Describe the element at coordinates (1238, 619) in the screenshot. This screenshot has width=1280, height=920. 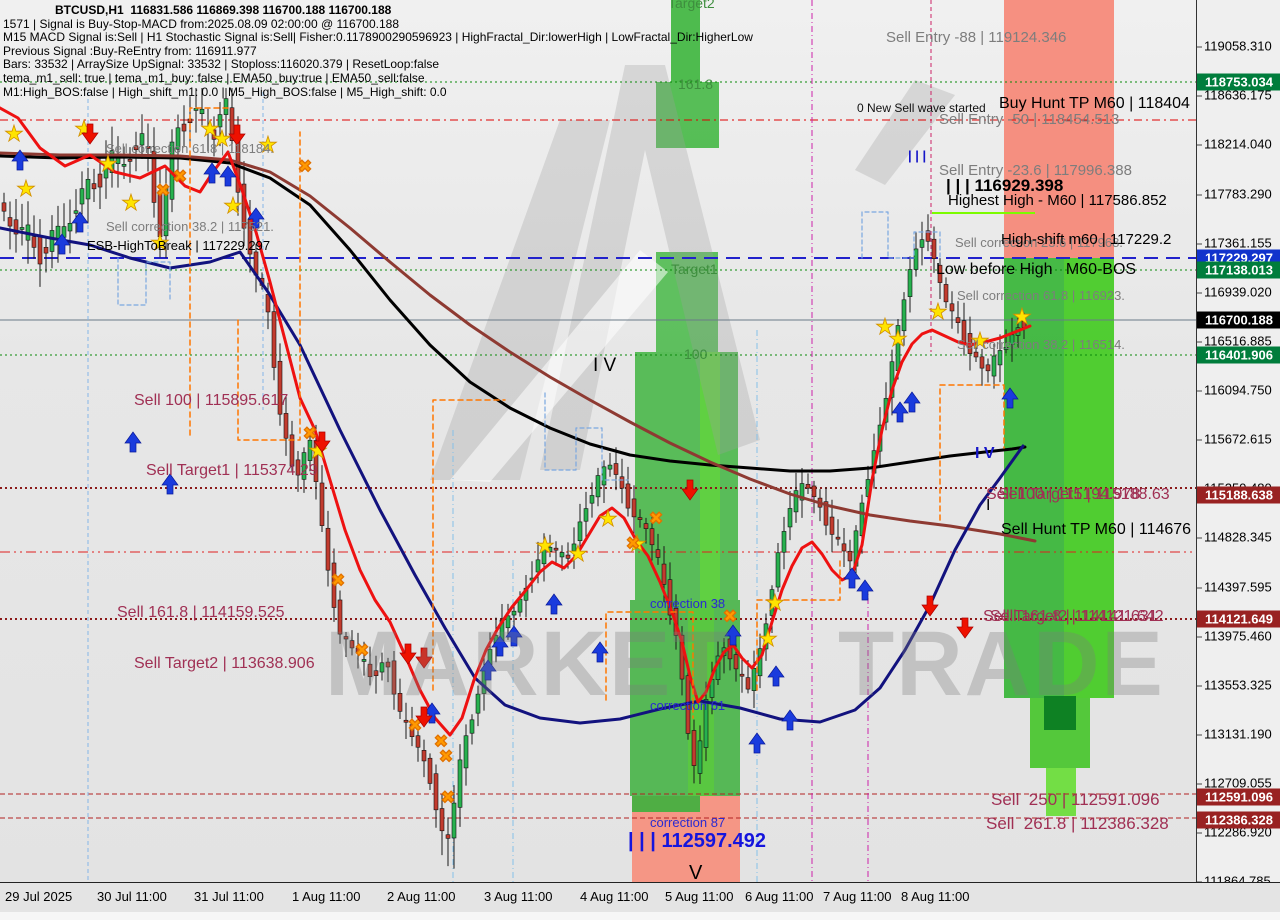
I see `price-level-badge: 114121.649` at that location.